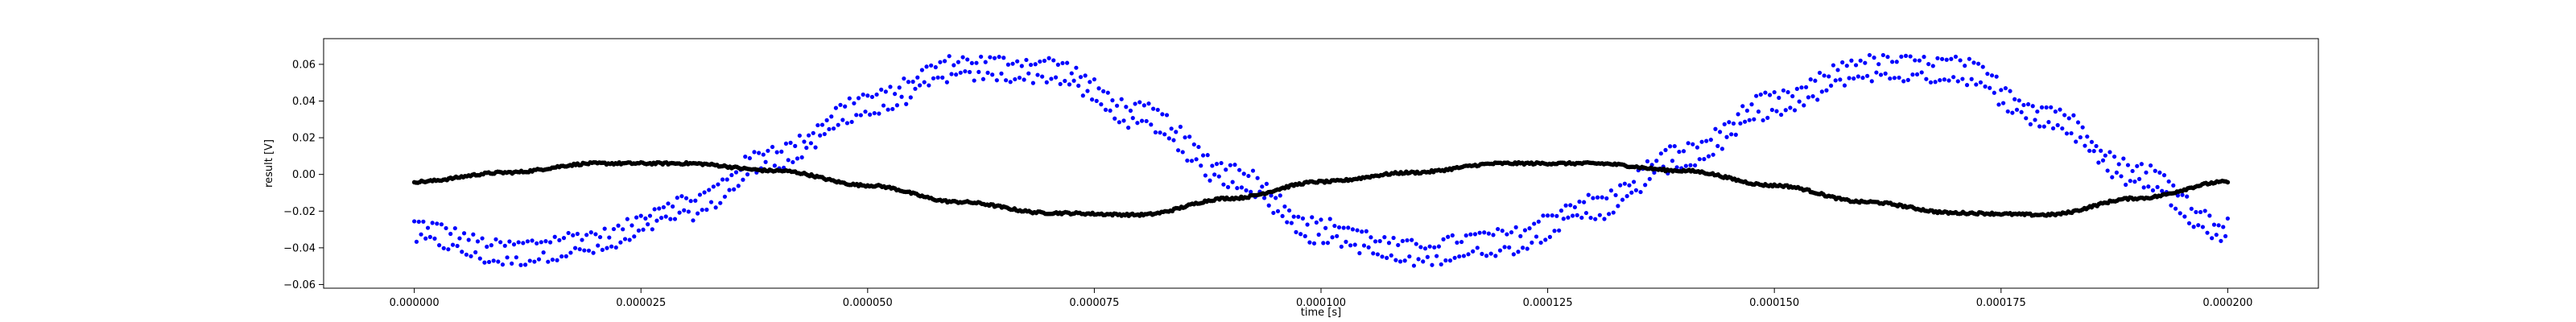  Describe the element at coordinates (1321, 303) in the screenshot. I see `x-tick-label: 0.000100` at that location.